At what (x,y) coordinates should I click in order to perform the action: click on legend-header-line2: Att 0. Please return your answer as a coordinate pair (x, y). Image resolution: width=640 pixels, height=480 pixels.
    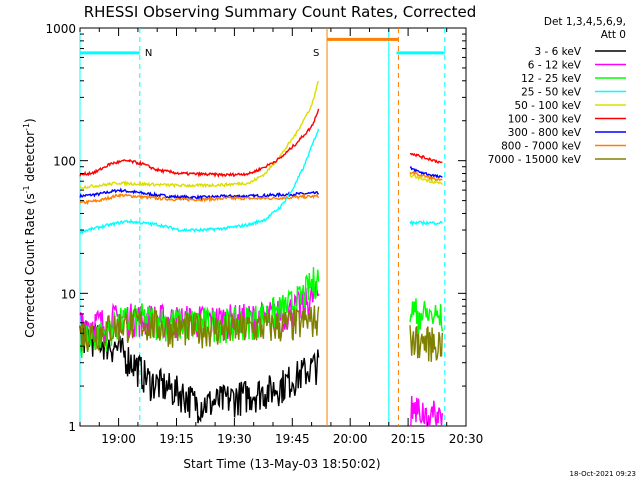
    Looking at the image, I should click on (613, 35).